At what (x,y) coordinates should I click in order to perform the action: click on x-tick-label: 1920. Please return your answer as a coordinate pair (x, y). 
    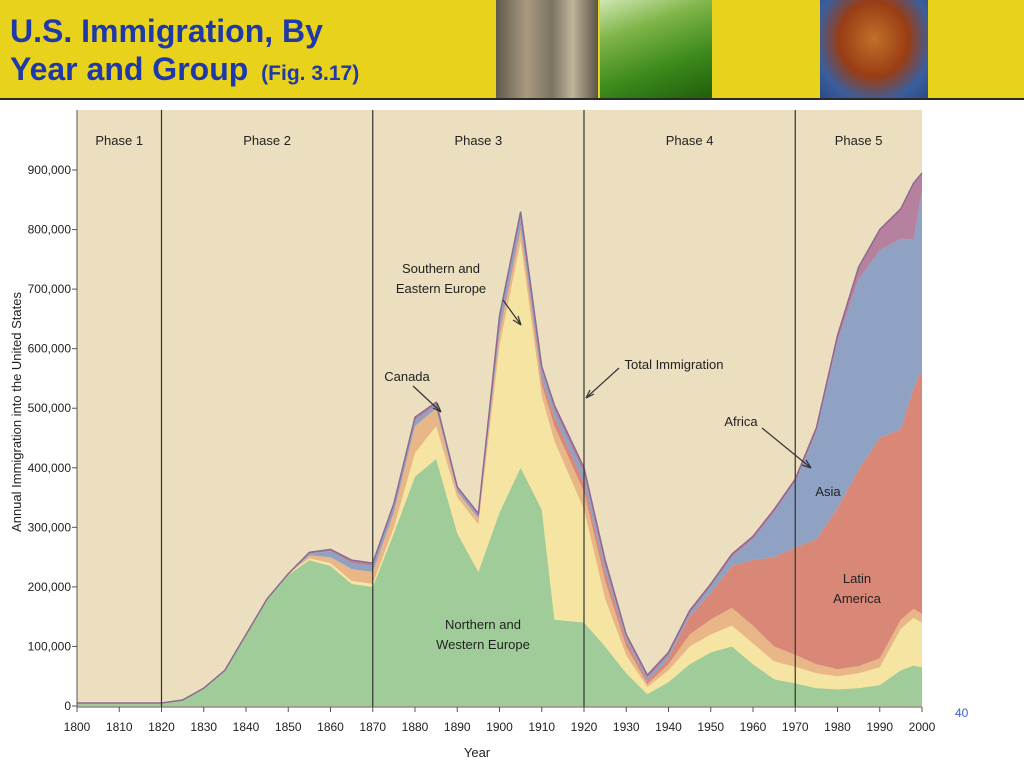
    Looking at the image, I should click on (584, 727).